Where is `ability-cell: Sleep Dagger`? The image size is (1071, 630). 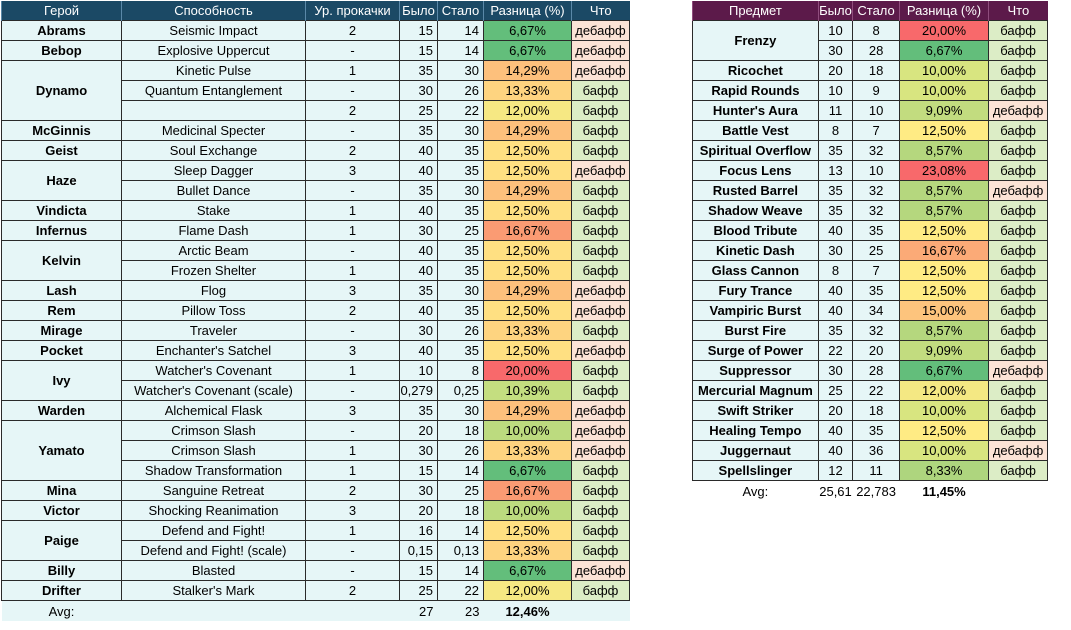 ability-cell: Sleep Dagger is located at coordinates (213, 170).